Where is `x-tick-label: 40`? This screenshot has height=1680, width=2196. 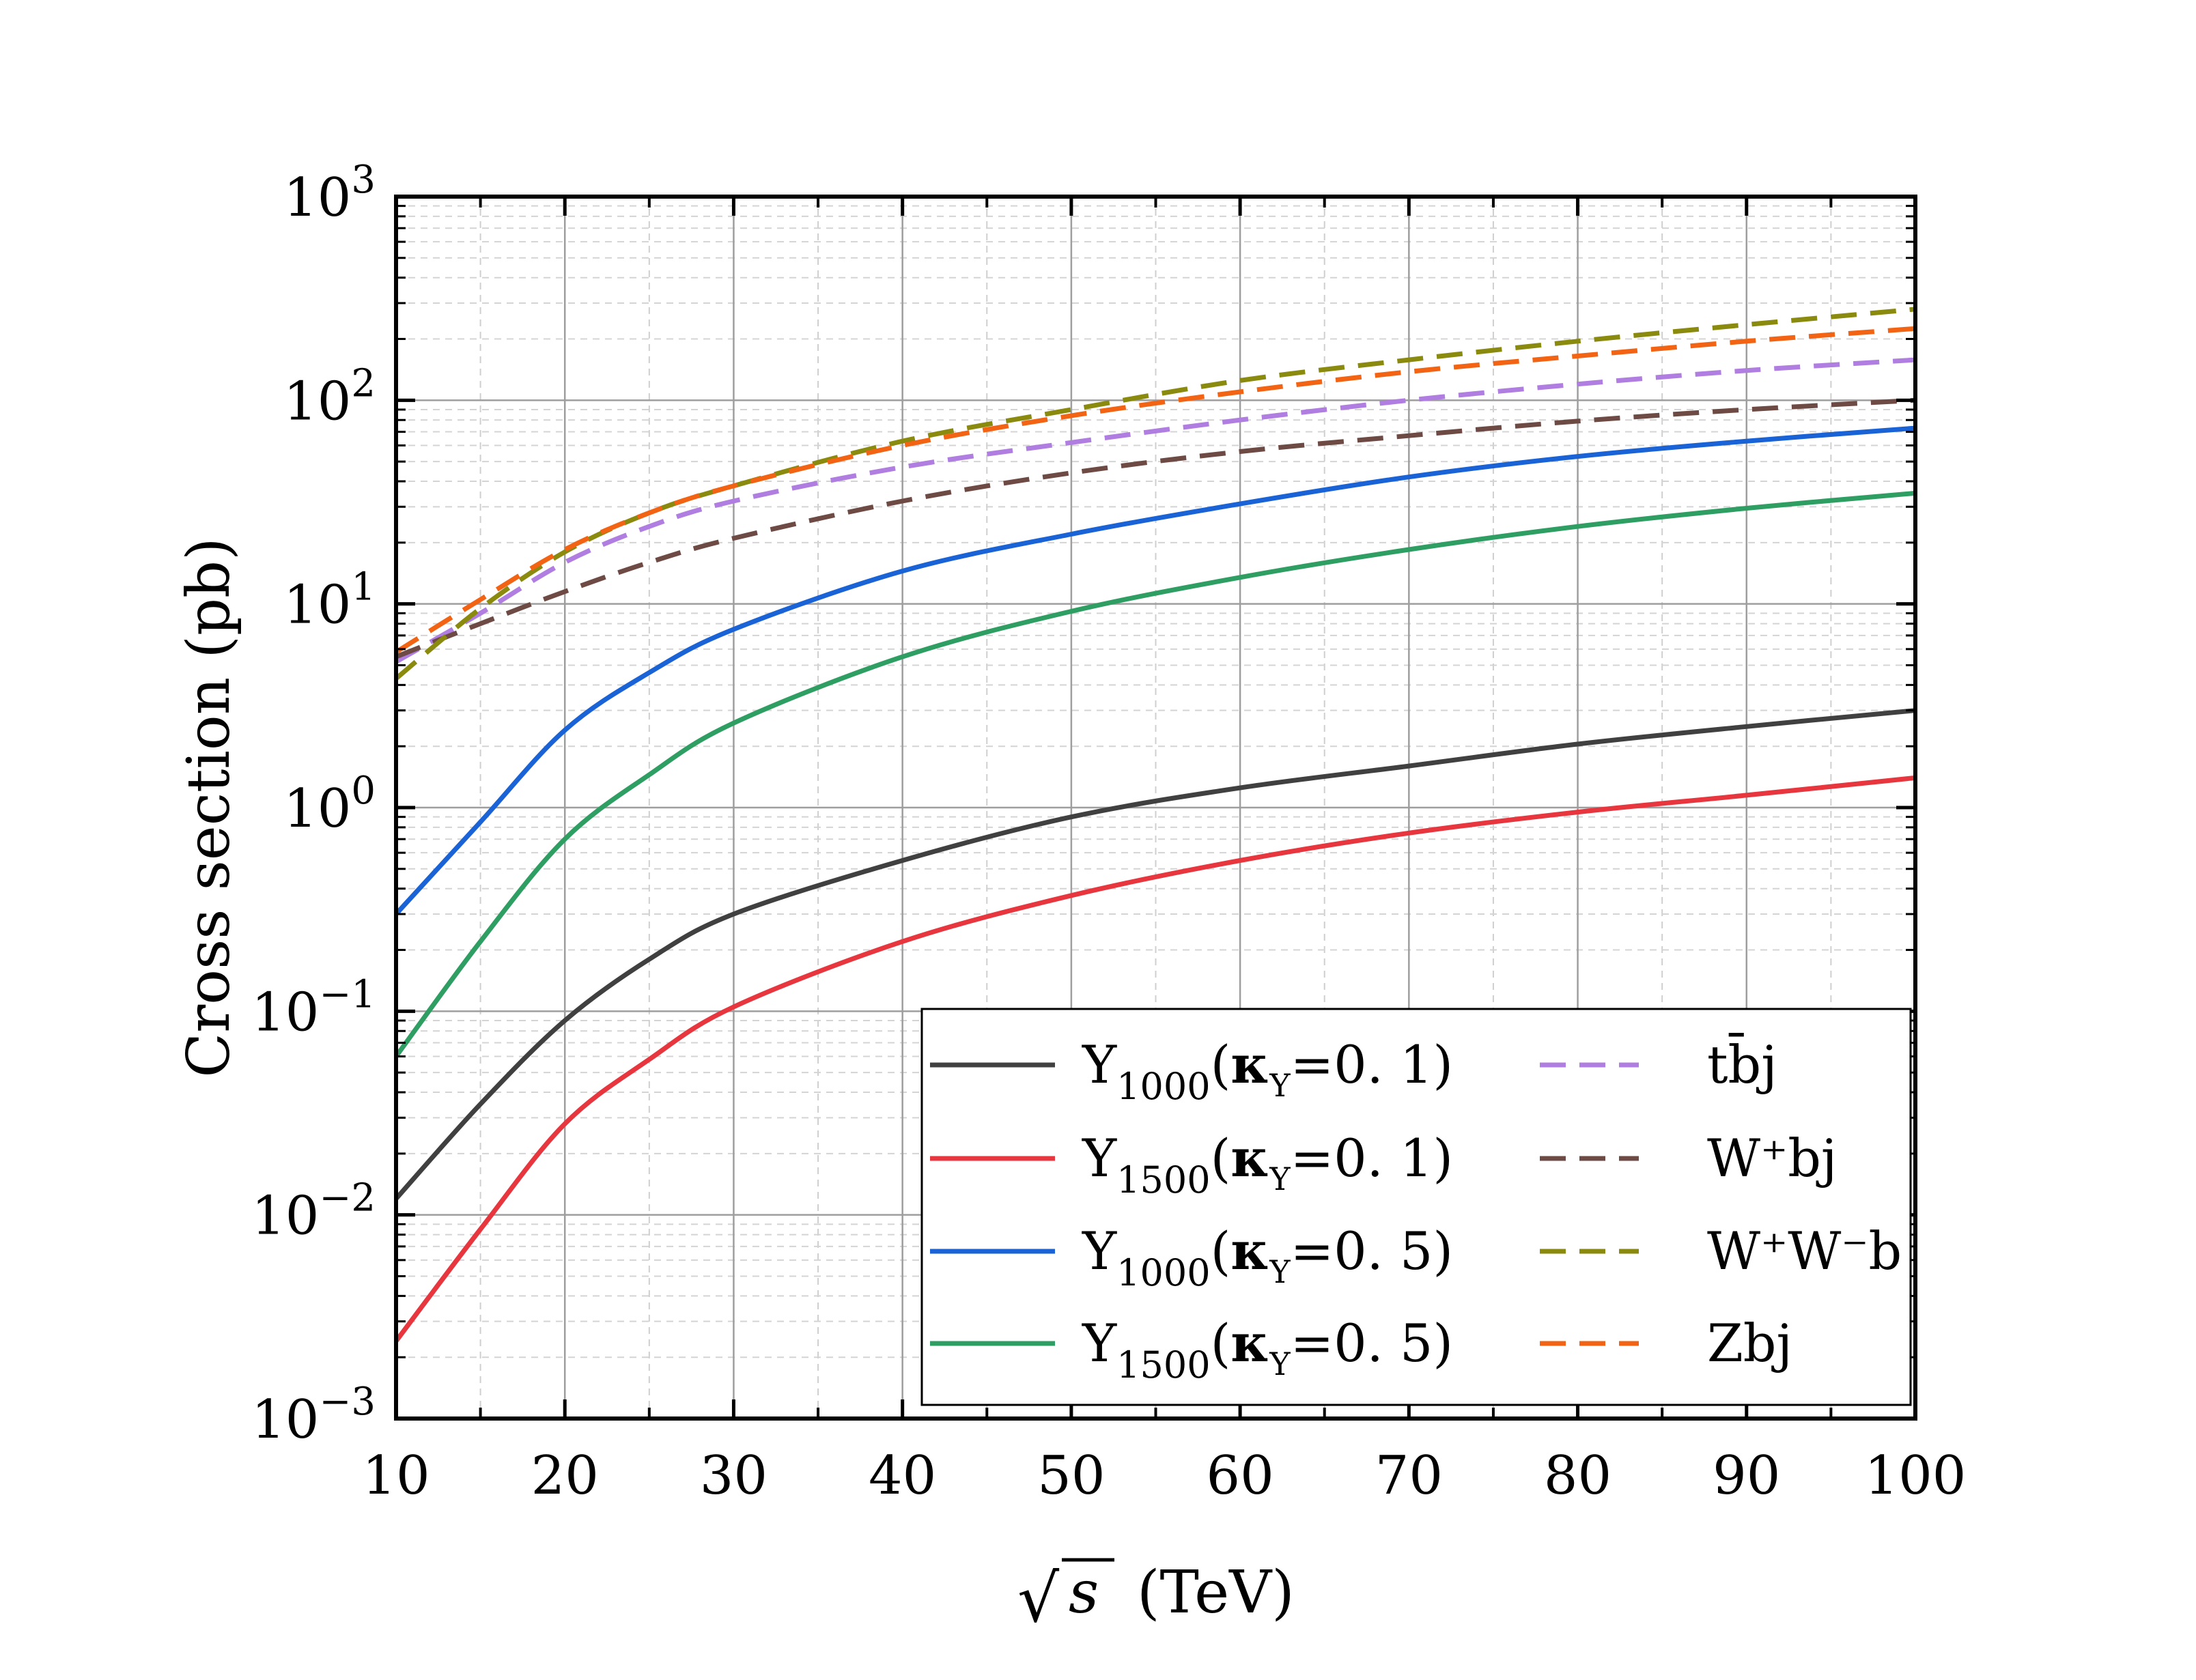
x-tick-label: 40 is located at coordinates (902, 1476).